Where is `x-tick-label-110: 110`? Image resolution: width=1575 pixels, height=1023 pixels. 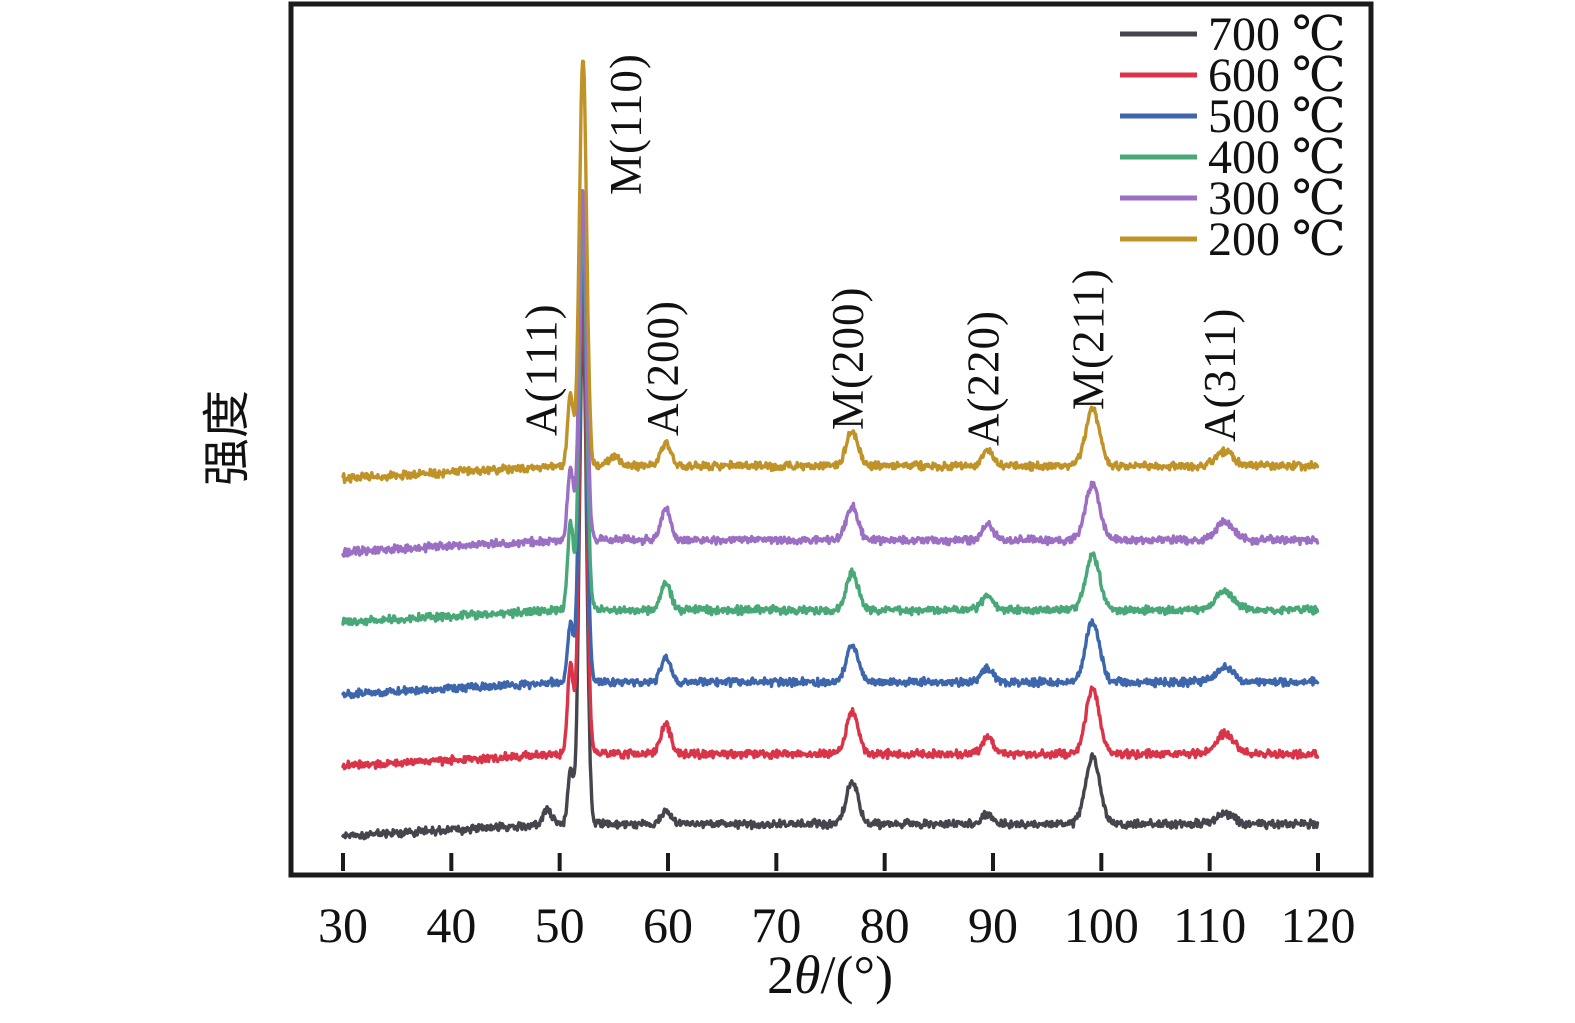
x-tick-label-110: 110 is located at coordinates (1209, 925).